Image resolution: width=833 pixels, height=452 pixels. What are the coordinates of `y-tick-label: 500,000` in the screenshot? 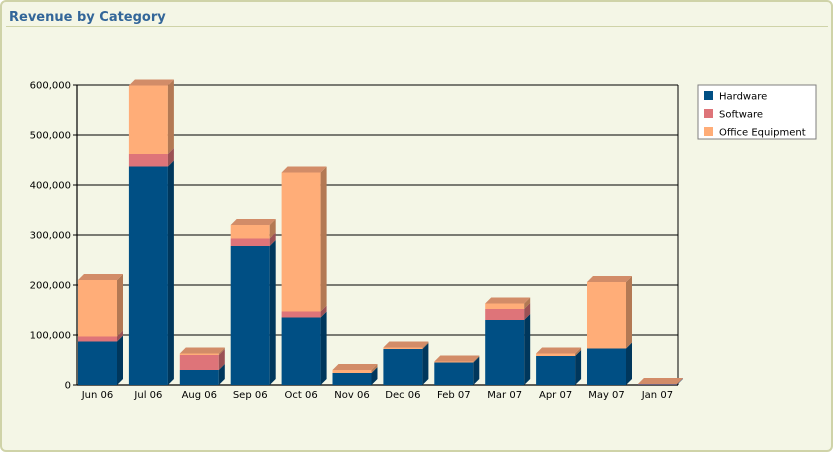 It's located at (50, 136).